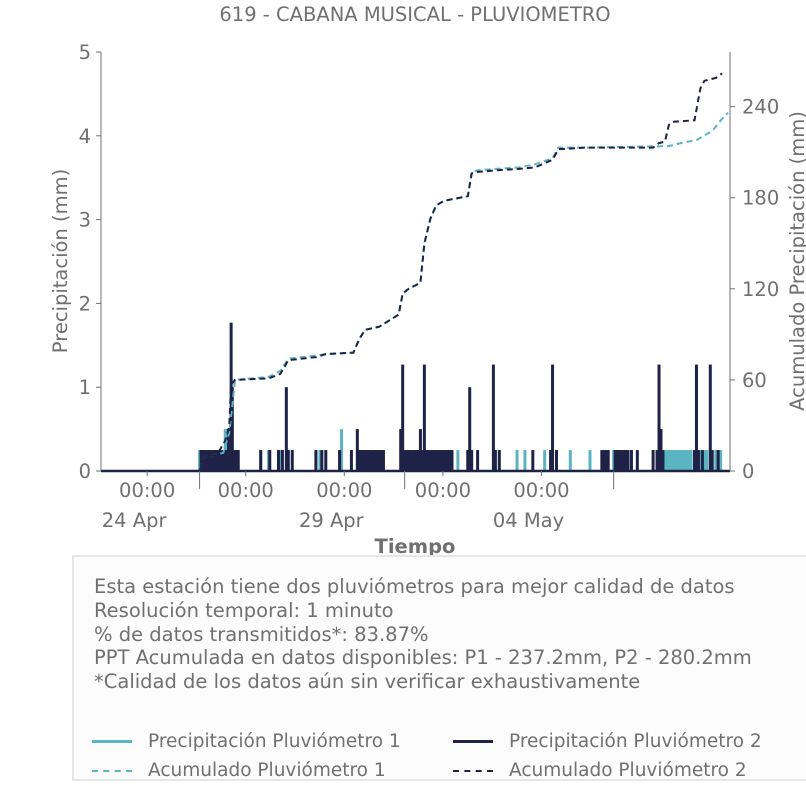 This screenshot has width=806, height=806. I want to click on y-left-tick-label: 5, so click(85, 52).